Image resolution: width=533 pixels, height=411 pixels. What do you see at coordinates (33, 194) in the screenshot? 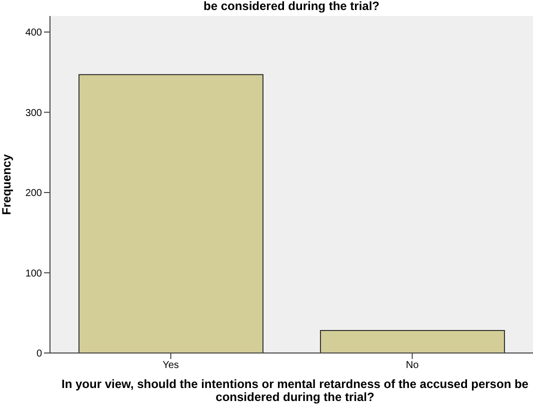
I see `y-tick-label: 200` at bounding box center [33, 194].